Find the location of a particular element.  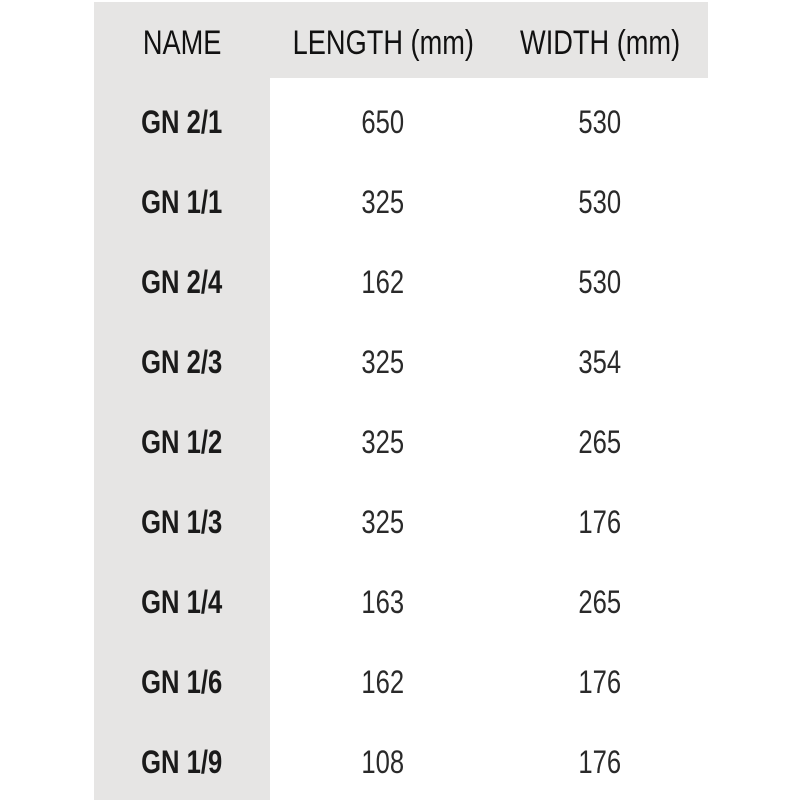

name-cell: GN 1/6 is located at coordinates (182, 682).